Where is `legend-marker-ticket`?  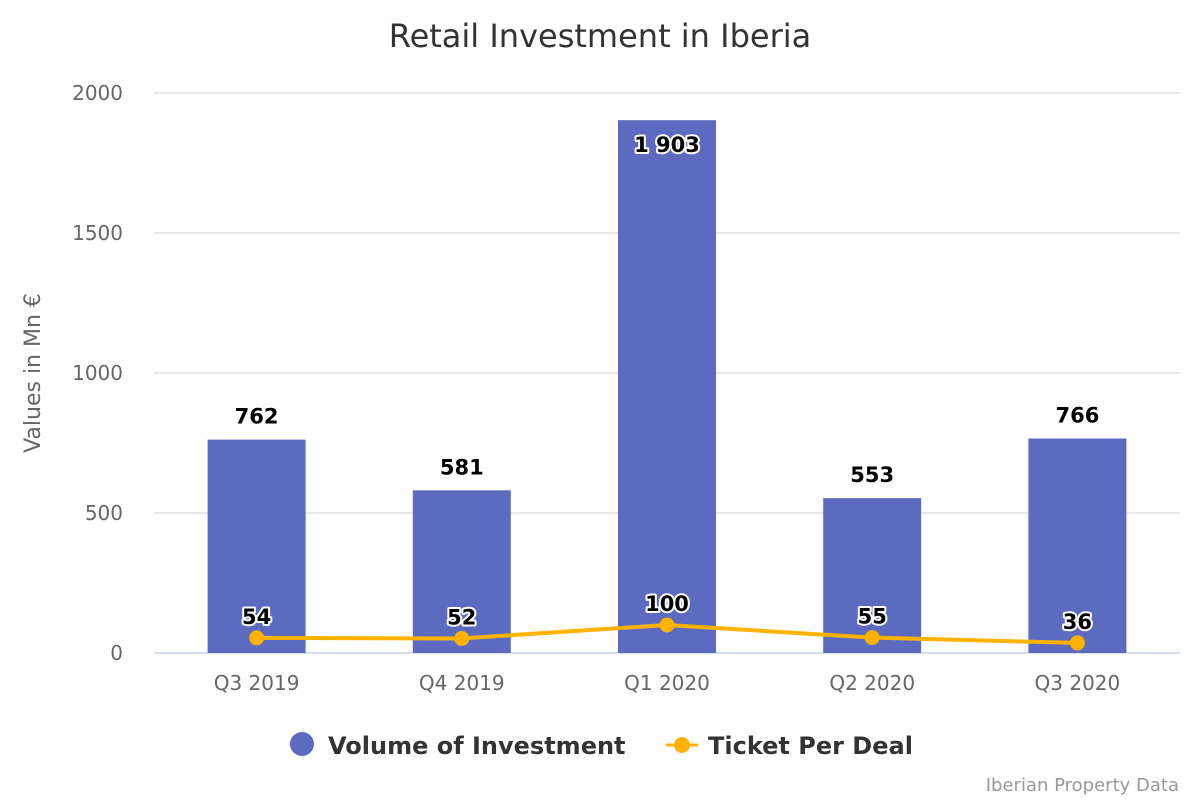 legend-marker-ticket is located at coordinates (682, 745).